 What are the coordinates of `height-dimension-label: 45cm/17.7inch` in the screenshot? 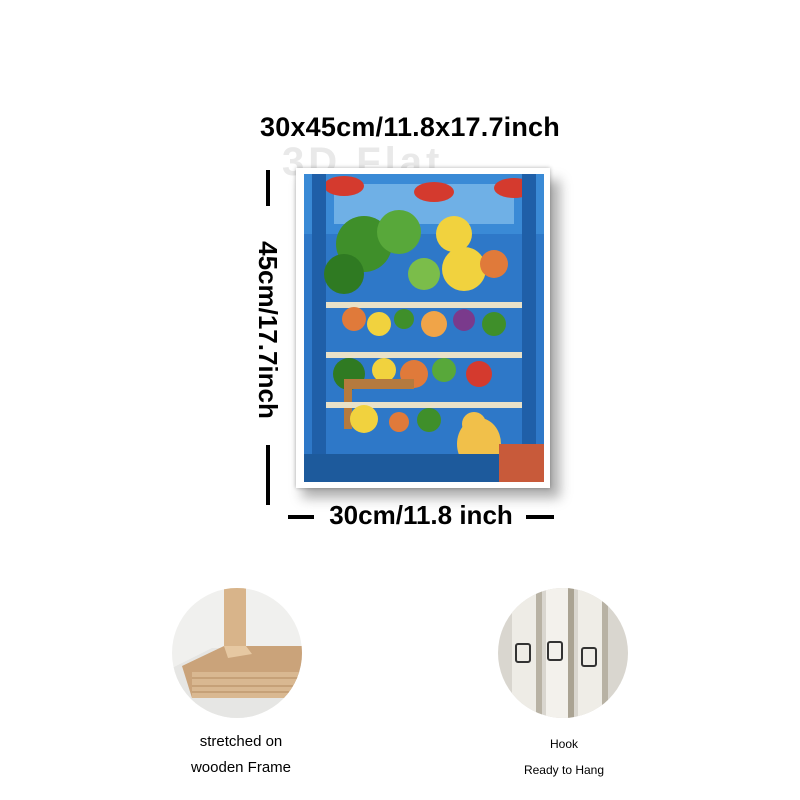 It's located at (268, 330).